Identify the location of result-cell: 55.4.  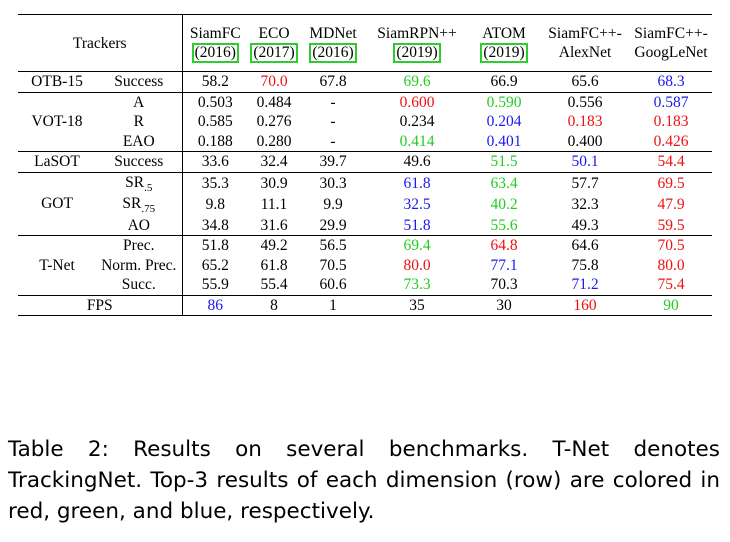
(274, 284).